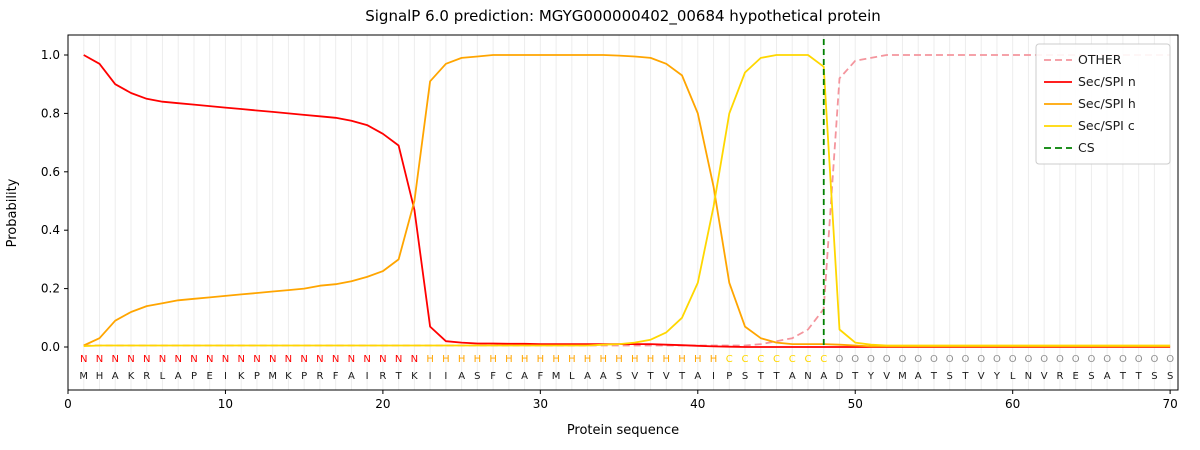  What do you see at coordinates (855, 404) in the screenshot?
I see `x-tick-label: 50` at bounding box center [855, 404].